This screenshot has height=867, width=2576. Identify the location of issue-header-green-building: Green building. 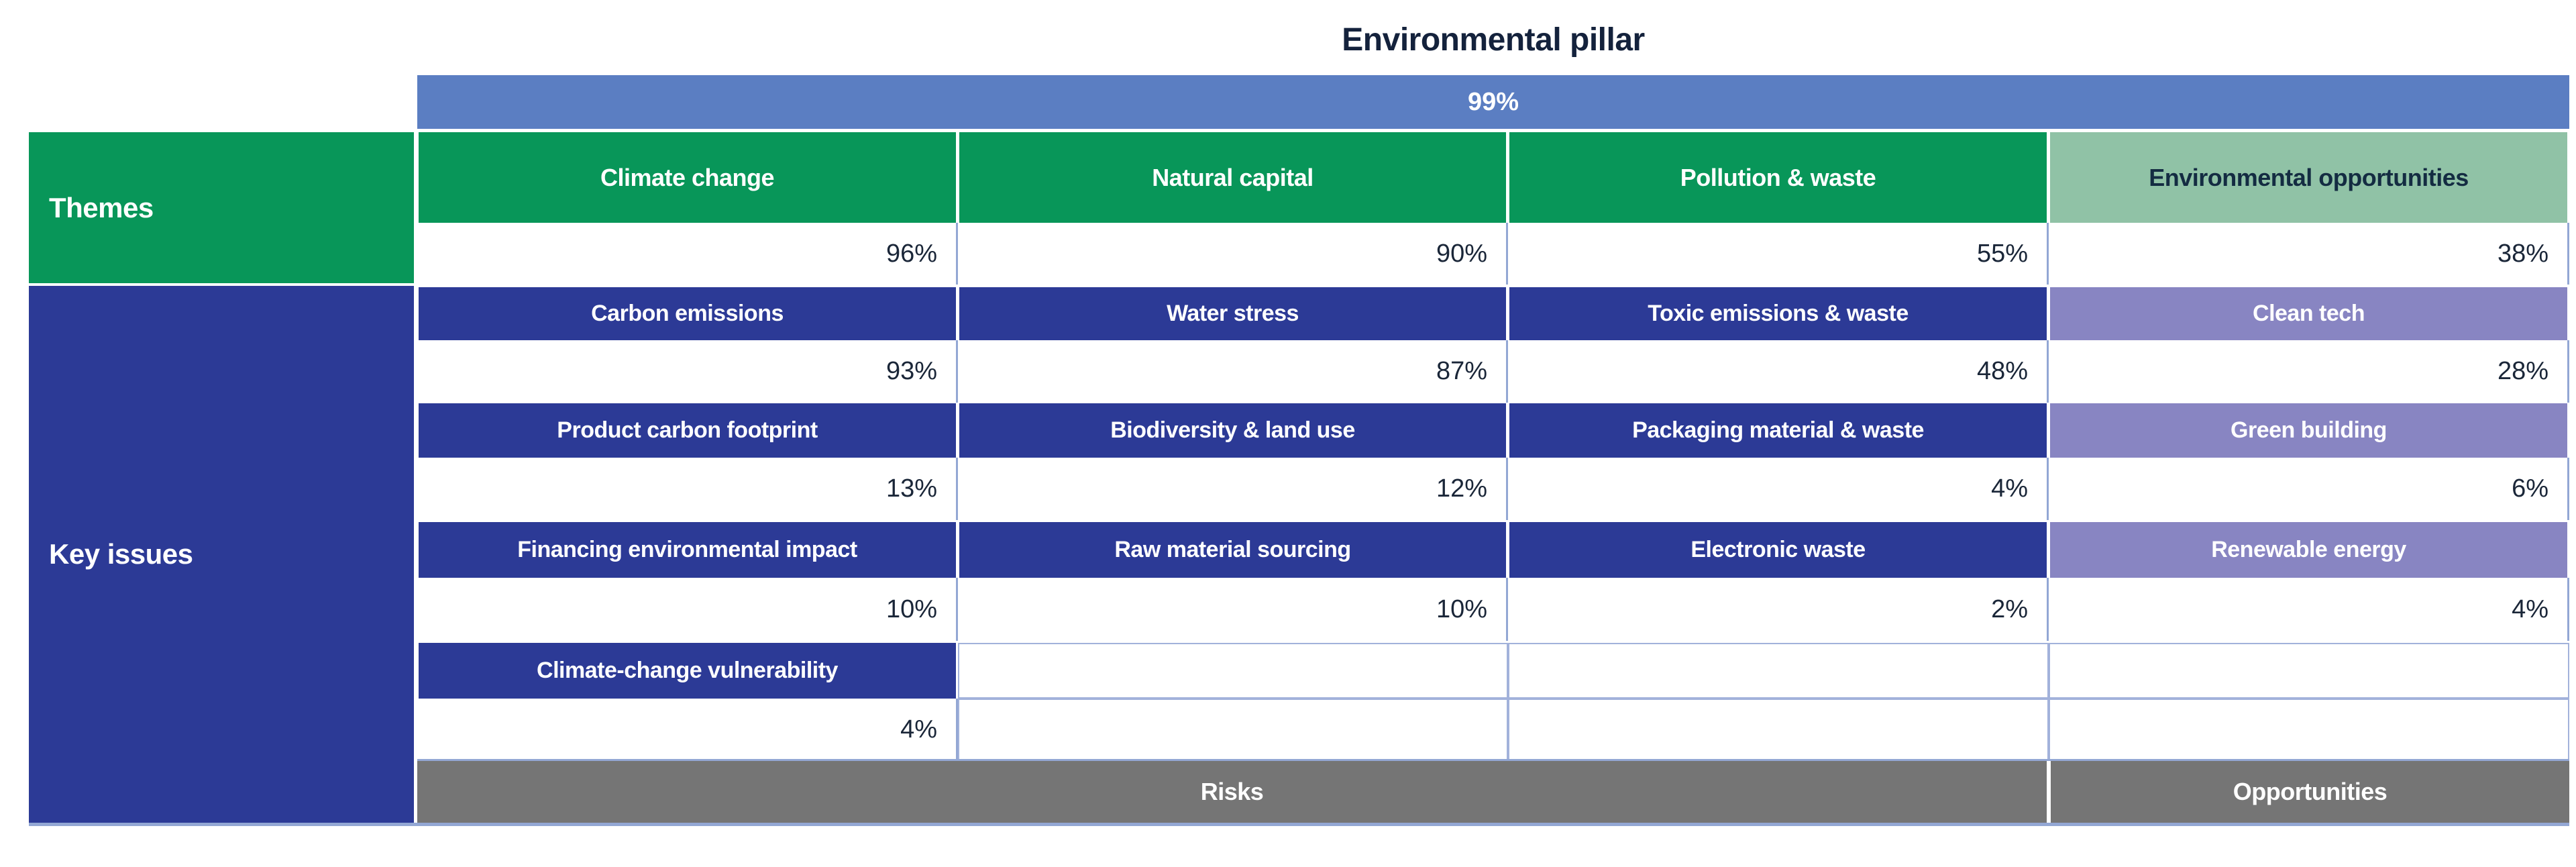
(2308, 430).